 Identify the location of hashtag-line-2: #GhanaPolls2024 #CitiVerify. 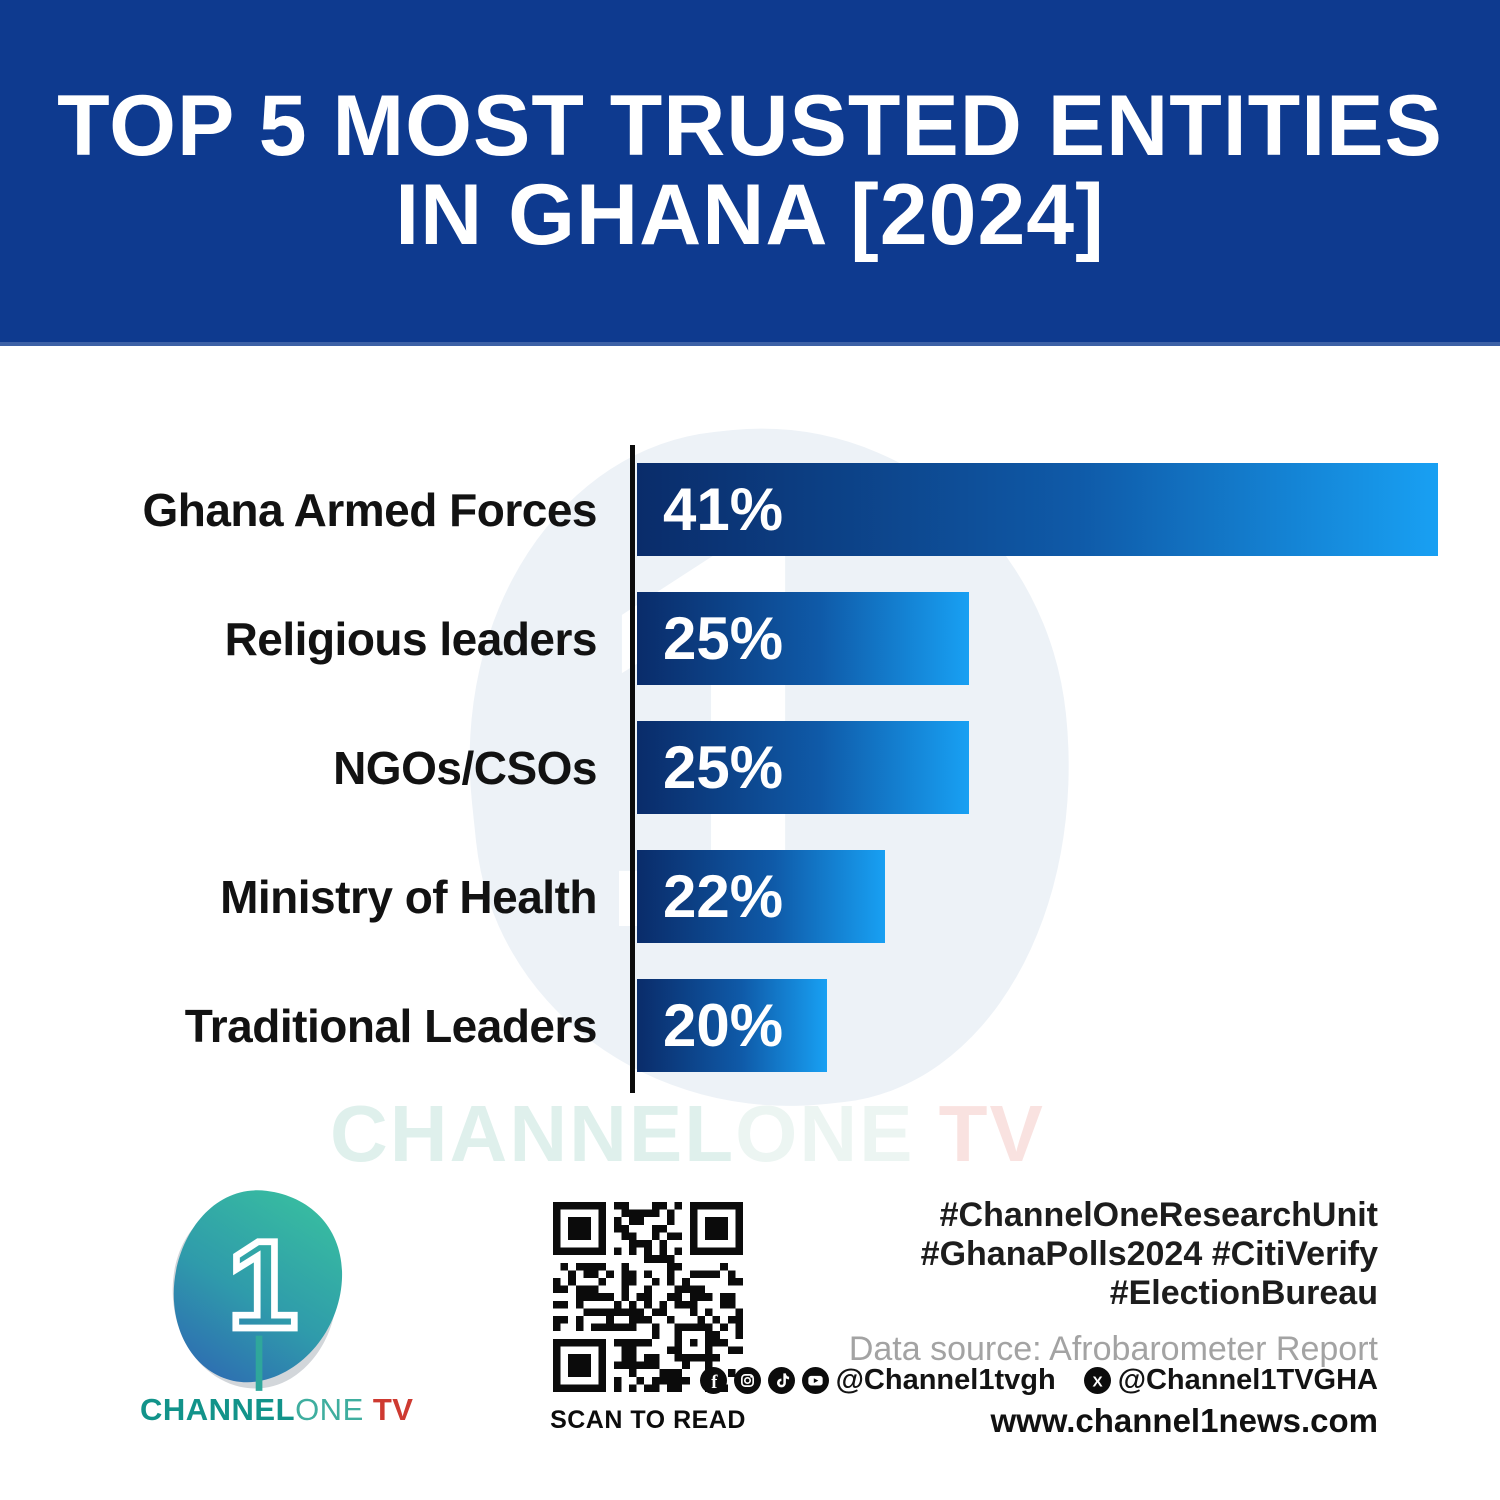
(1149, 1254).